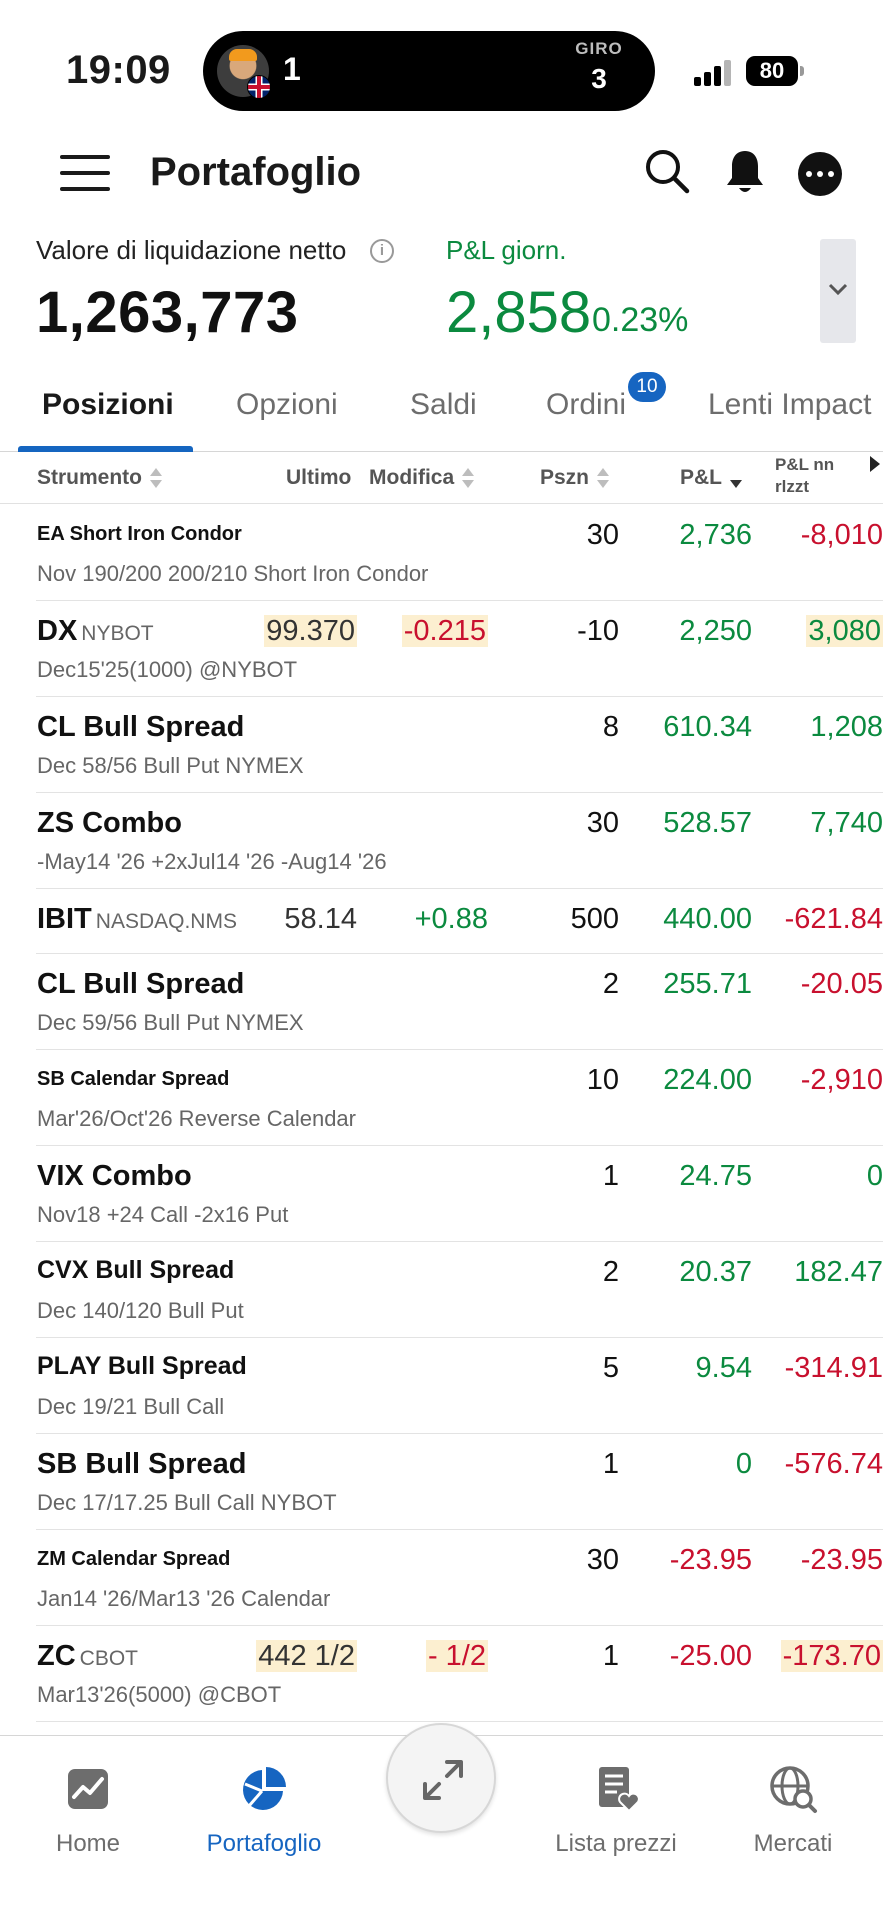 This screenshot has width=883, height=1920. Describe the element at coordinates (793, 1789) in the screenshot. I see `globe-search-icon` at that location.